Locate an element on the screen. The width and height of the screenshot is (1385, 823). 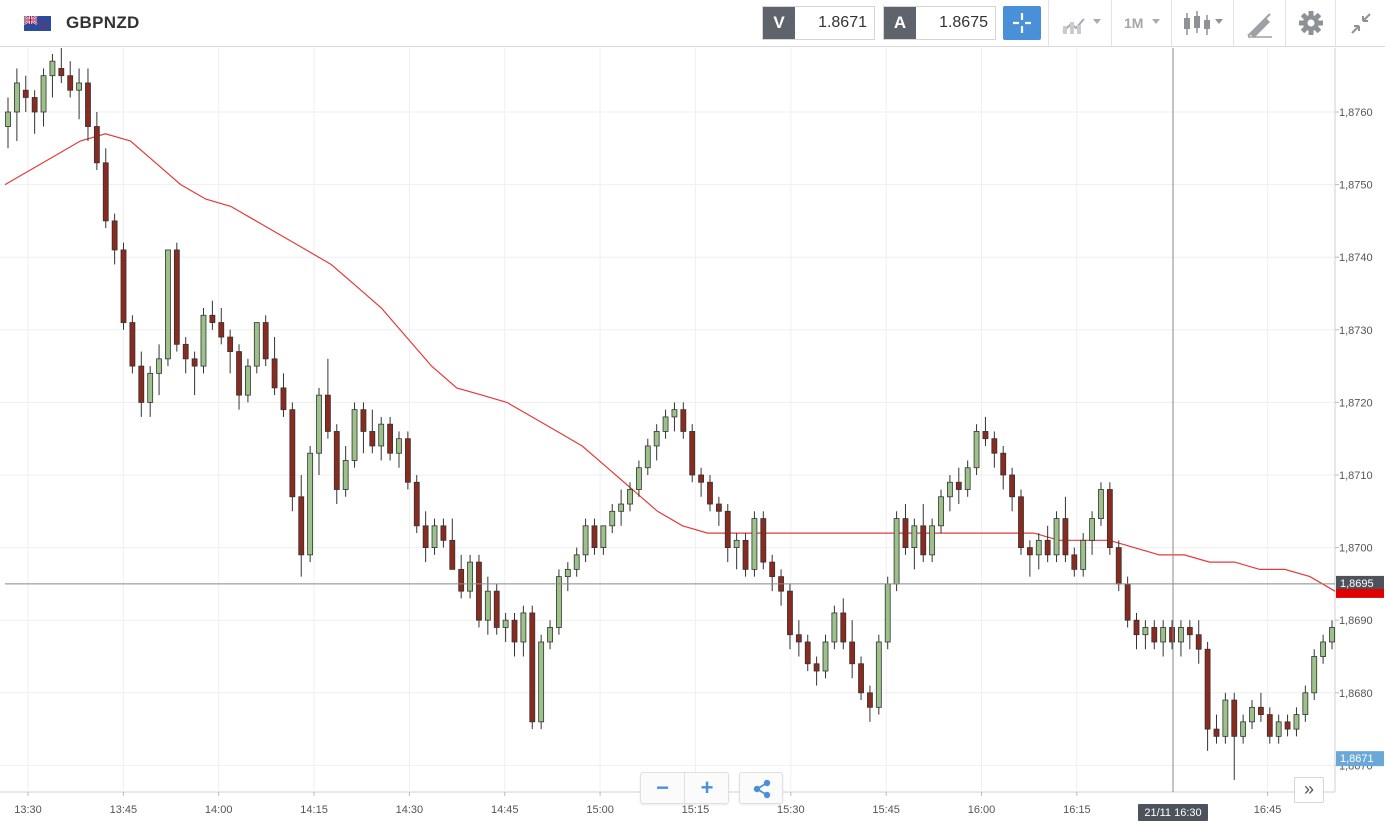
flag-icon is located at coordinates (37, 23).